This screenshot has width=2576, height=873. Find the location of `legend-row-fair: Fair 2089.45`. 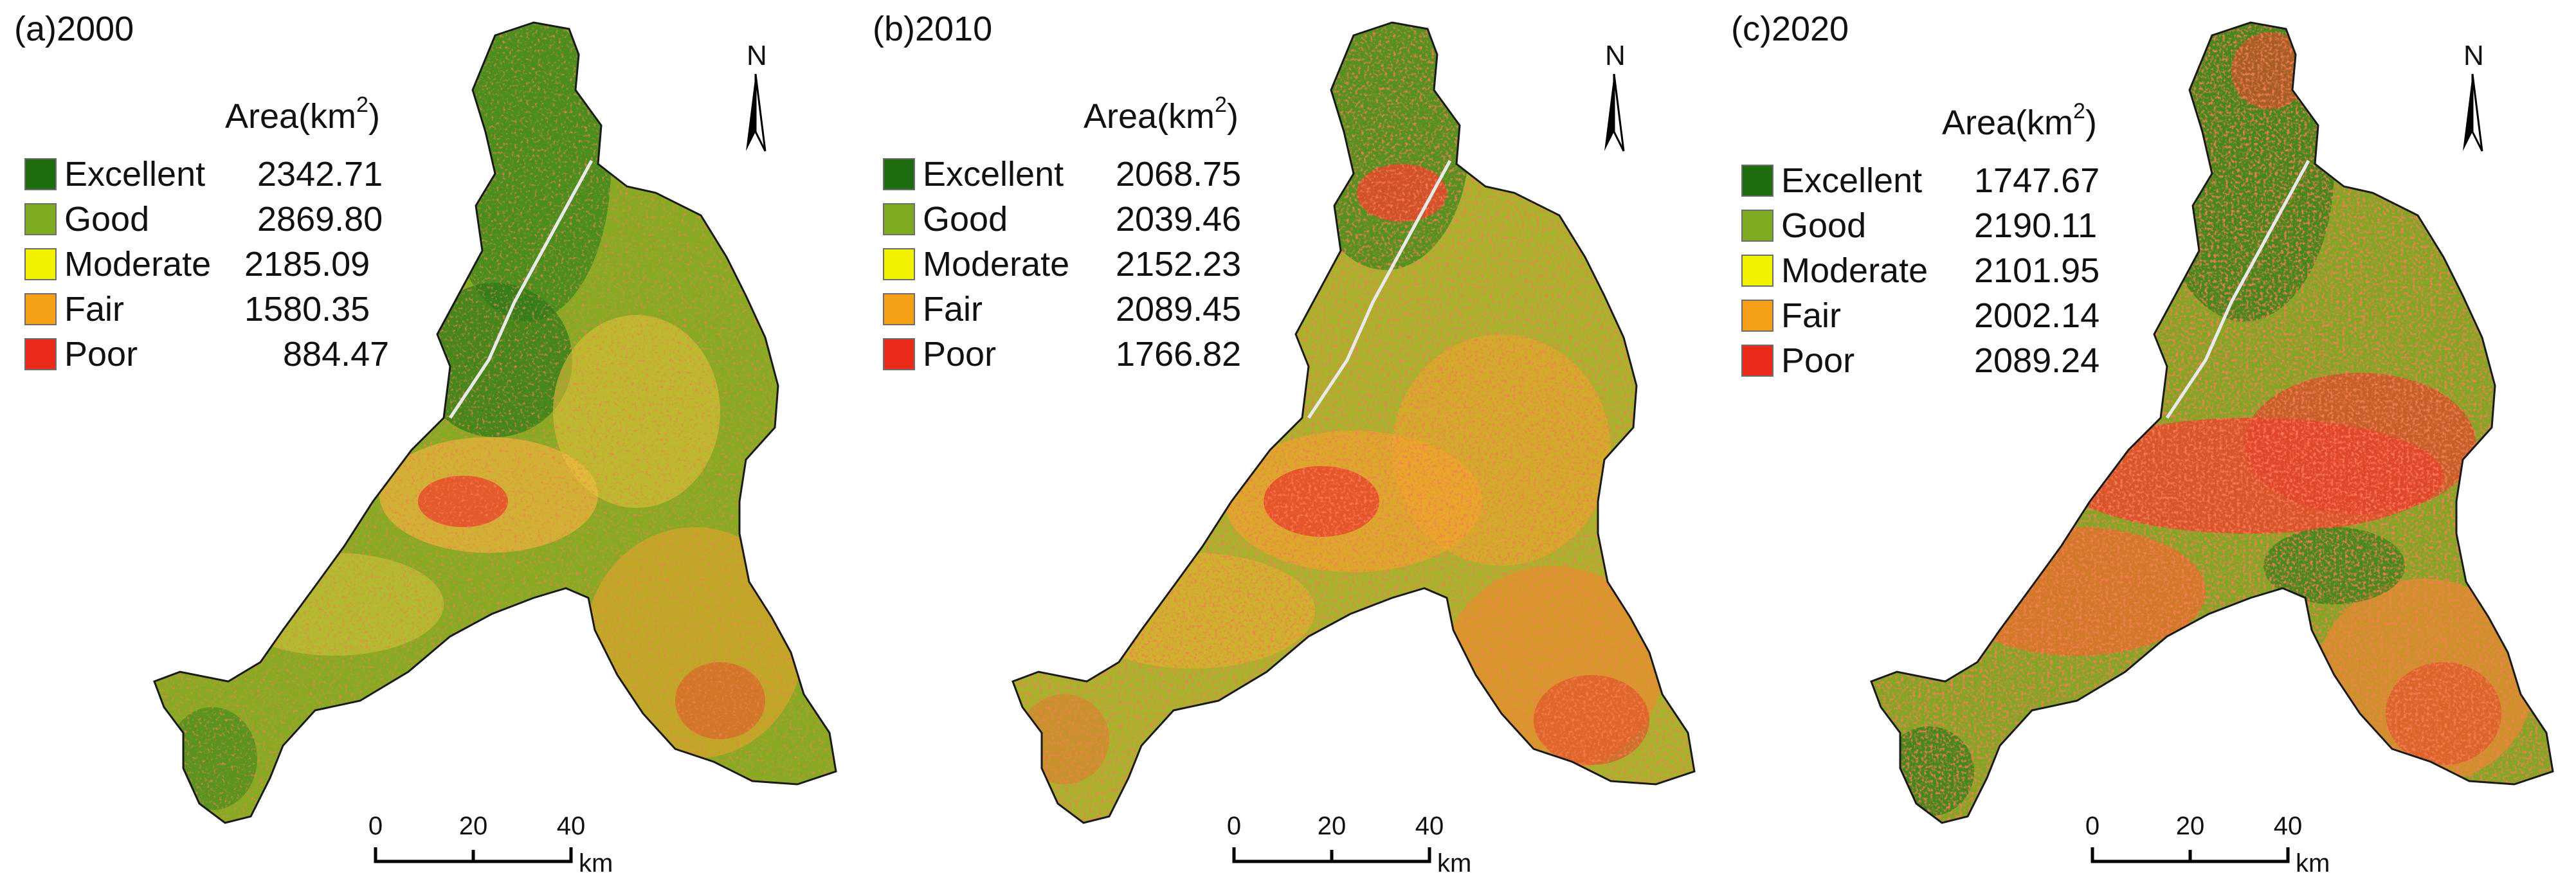

legend-row-fair: Fair 2089.45 is located at coordinates (1108, 309).